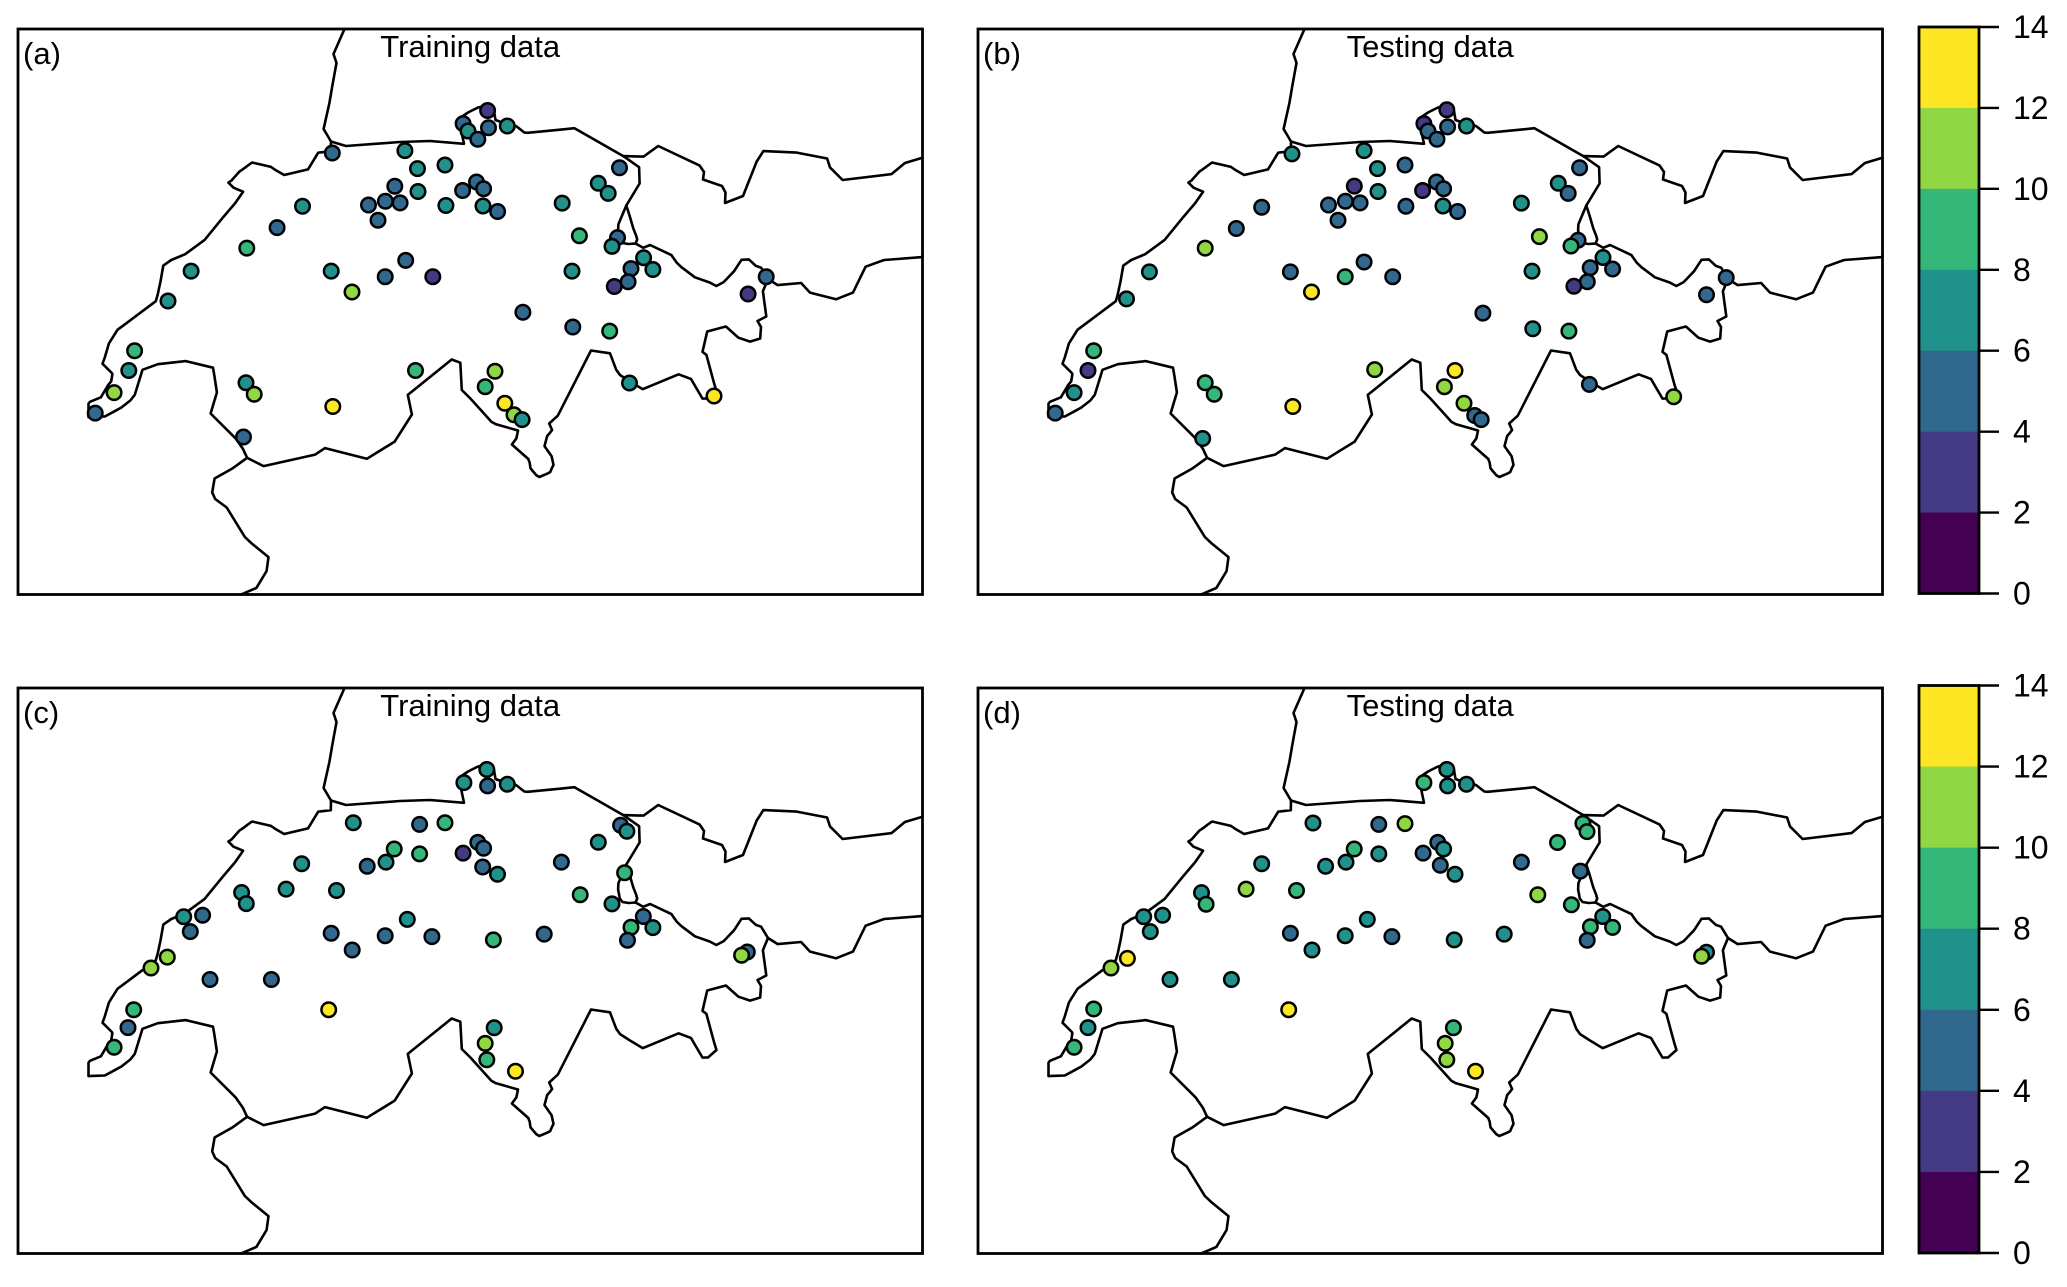 The image size is (2067, 1287). I want to click on svg-text: (c), so click(41, 712).